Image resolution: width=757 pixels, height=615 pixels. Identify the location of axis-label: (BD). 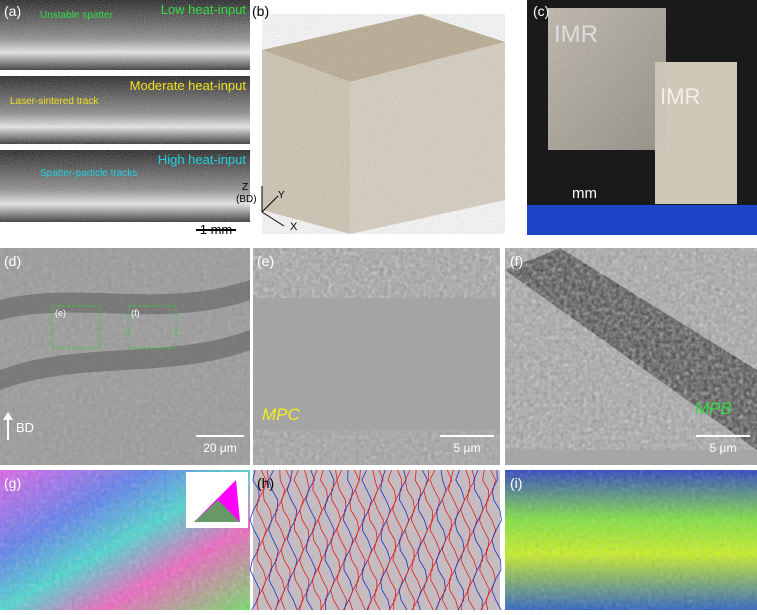
(246, 199).